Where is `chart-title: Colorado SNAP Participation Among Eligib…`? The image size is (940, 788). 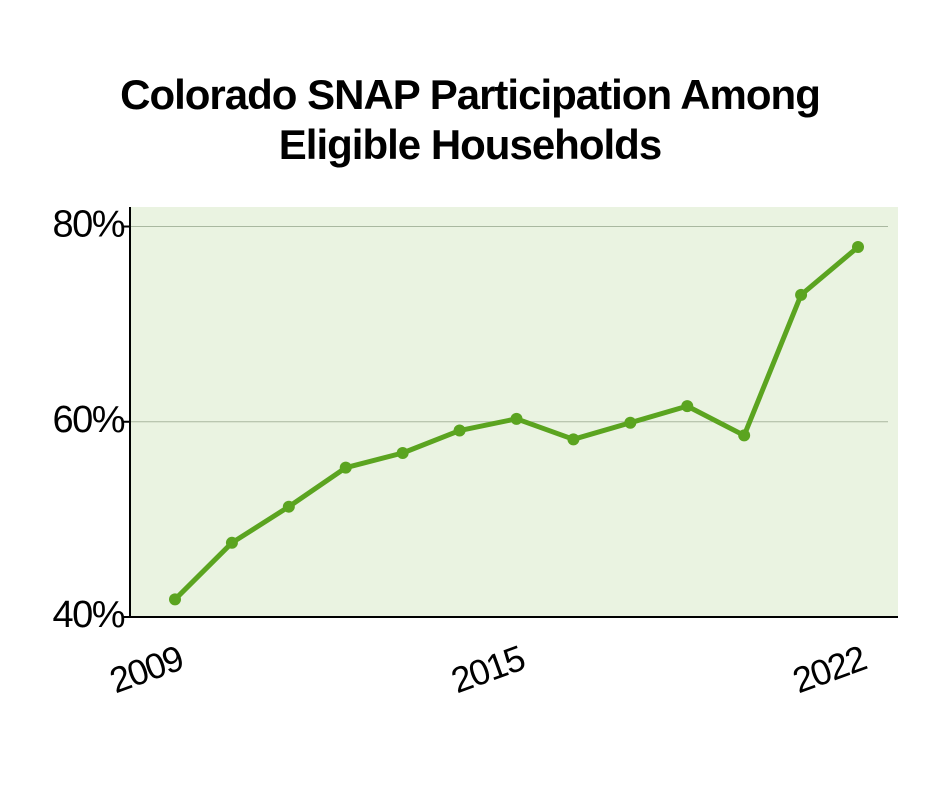 chart-title: Colorado SNAP Participation Among Eligib… is located at coordinates (470, 119).